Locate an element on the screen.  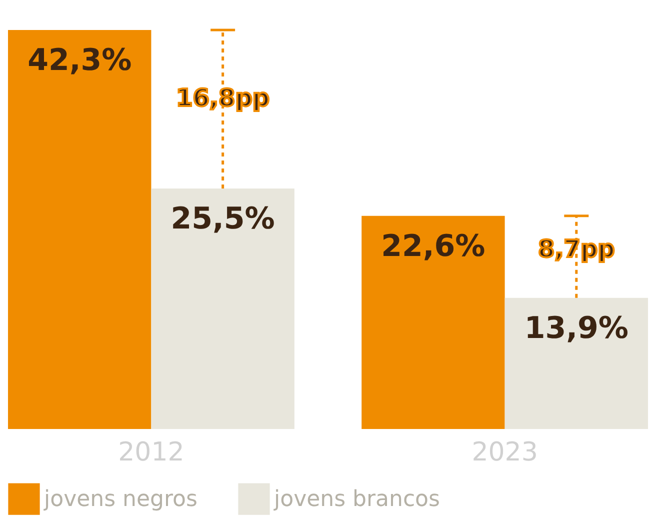
annotation: 16,8pp is located at coordinates (223, 98).